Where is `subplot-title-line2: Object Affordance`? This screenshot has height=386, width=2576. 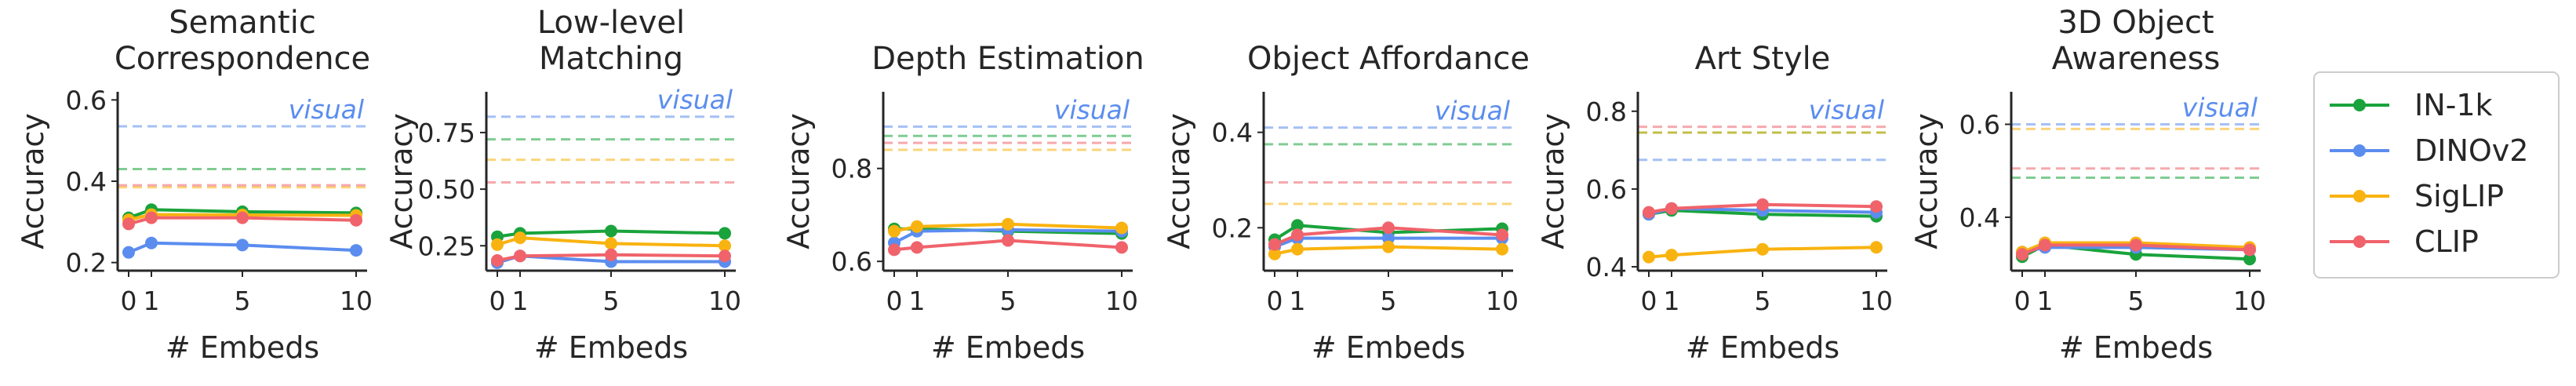
subplot-title-line2: Object Affordance is located at coordinates (1388, 59).